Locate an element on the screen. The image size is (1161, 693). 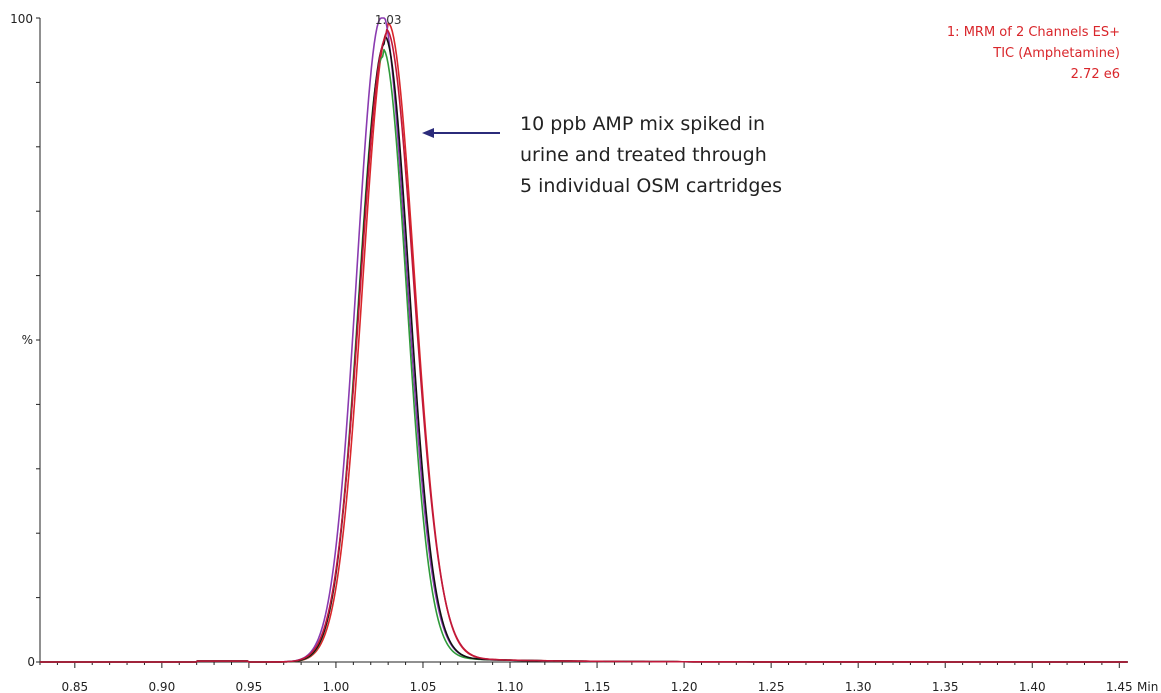
x-tick-label: 0.90 is located at coordinates (161, 686).